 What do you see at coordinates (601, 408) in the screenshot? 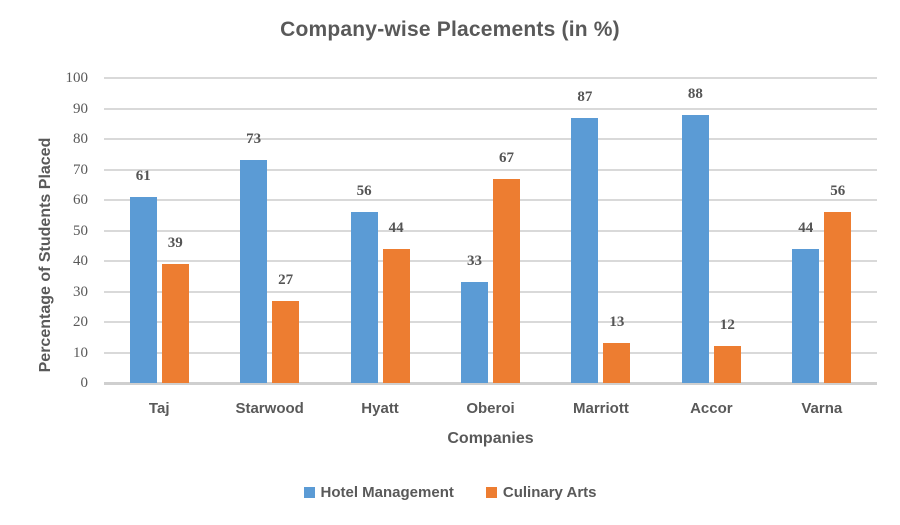
I see `x-category-label-marriott: Marriott` at bounding box center [601, 408].